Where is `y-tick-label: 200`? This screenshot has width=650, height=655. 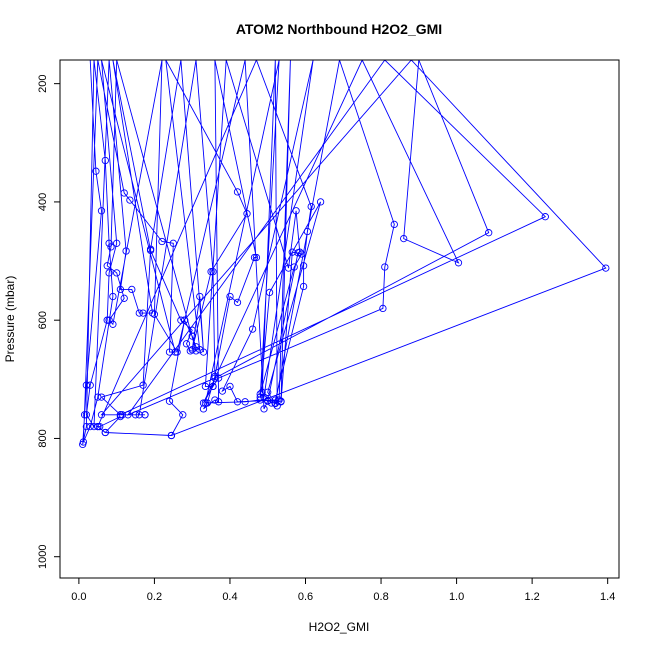
y-tick-label: 200 is located at coordinates (43, 83).